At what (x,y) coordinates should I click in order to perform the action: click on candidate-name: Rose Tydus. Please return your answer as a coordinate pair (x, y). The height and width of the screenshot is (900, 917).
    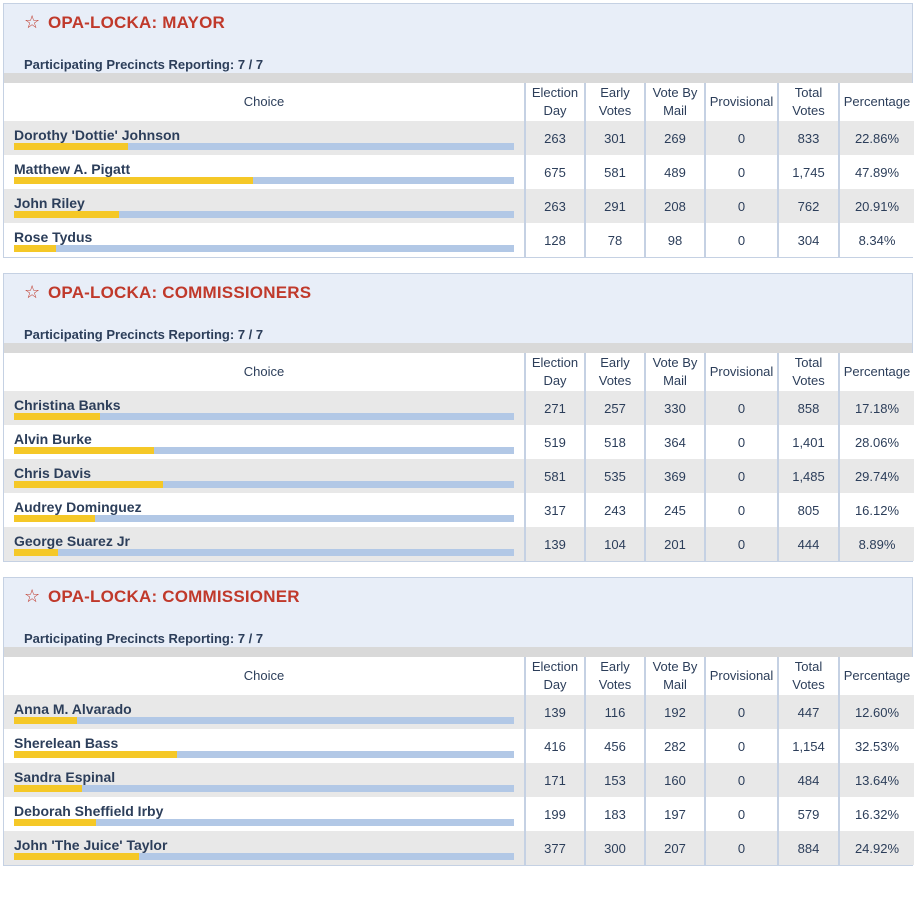
    Looking at the image, I should click on (53, 237).